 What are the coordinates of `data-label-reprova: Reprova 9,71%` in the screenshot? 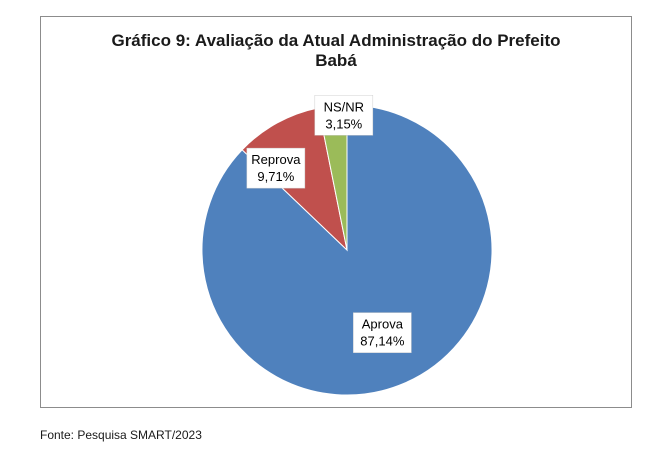 It's located at (276, 168).